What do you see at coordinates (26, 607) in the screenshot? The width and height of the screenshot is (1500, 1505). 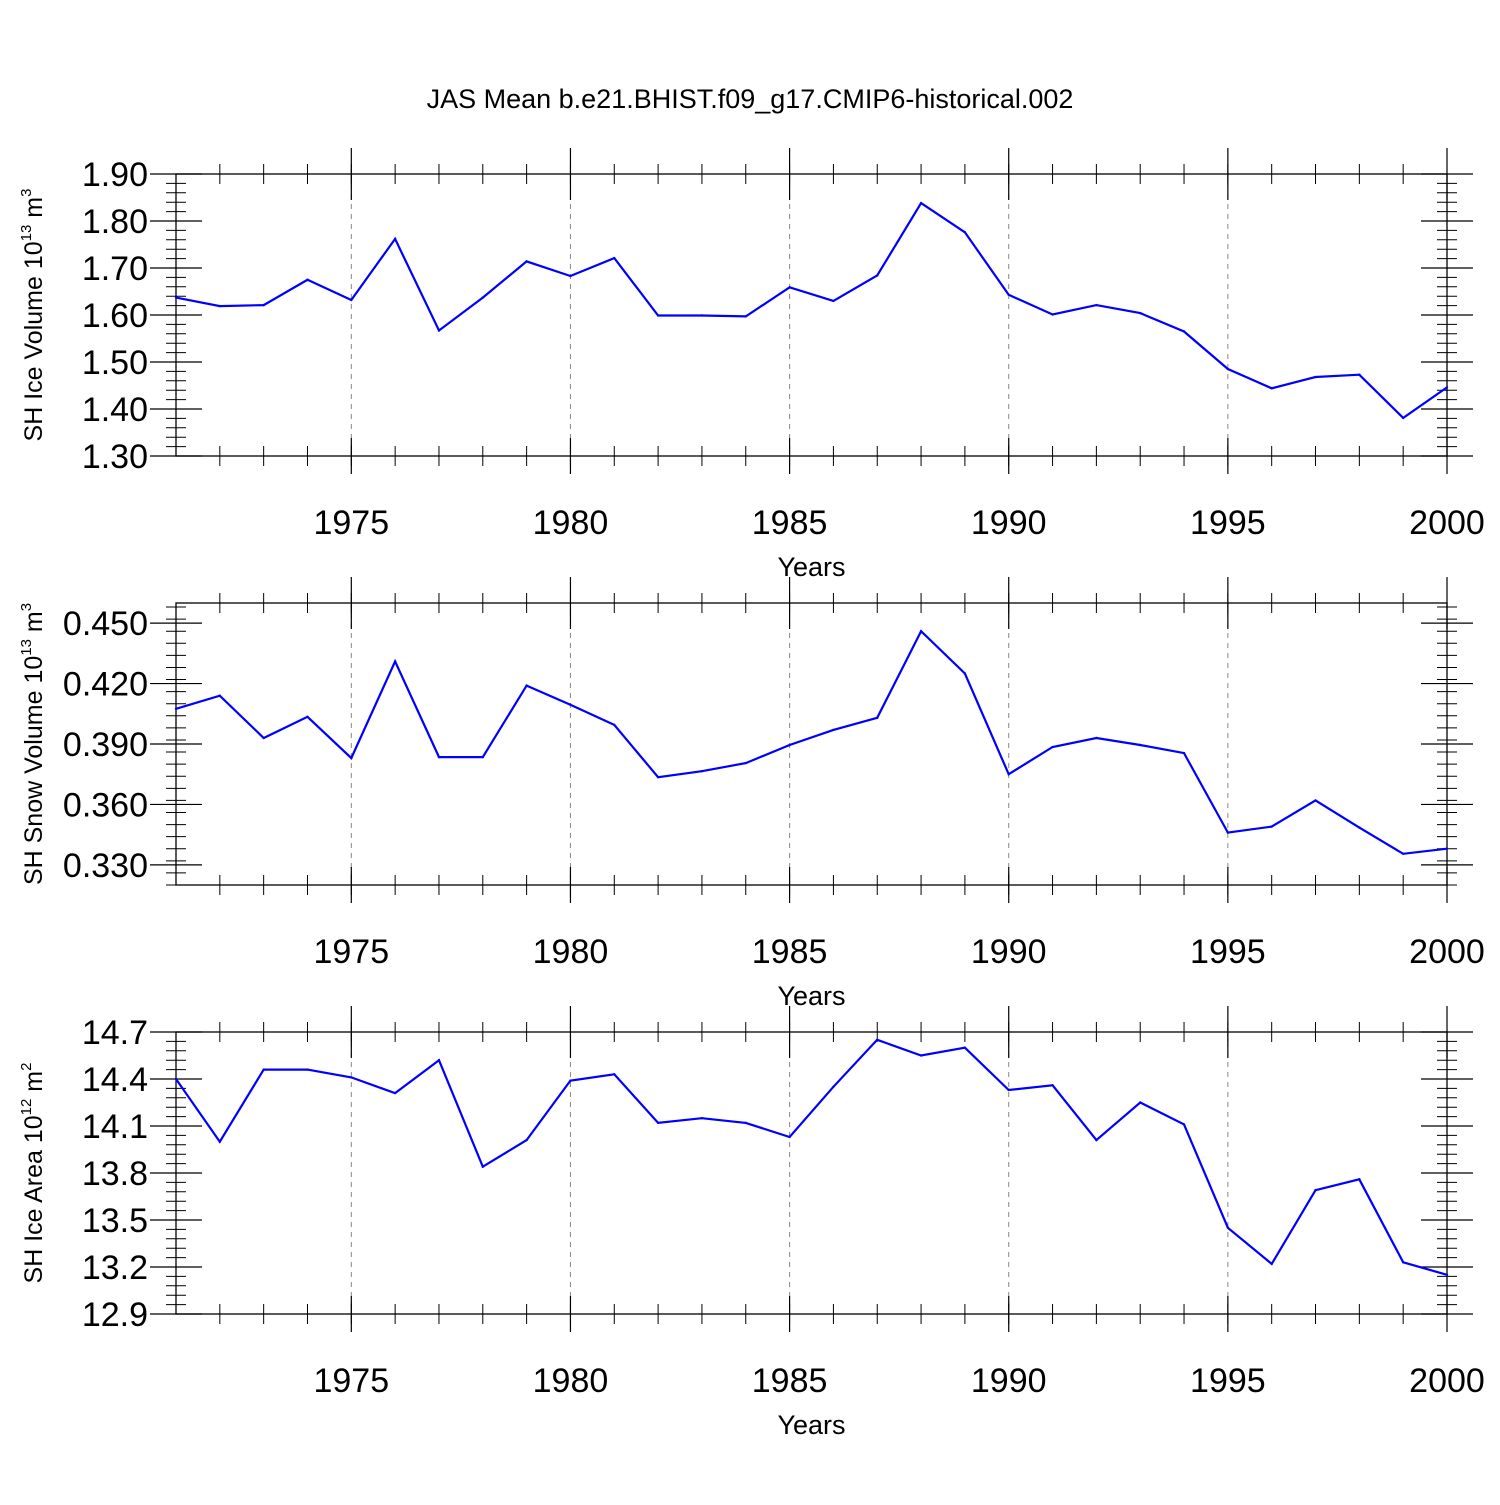 I see `y-axis-title-unit-exponent: 3` at bounding box center [26, 607].